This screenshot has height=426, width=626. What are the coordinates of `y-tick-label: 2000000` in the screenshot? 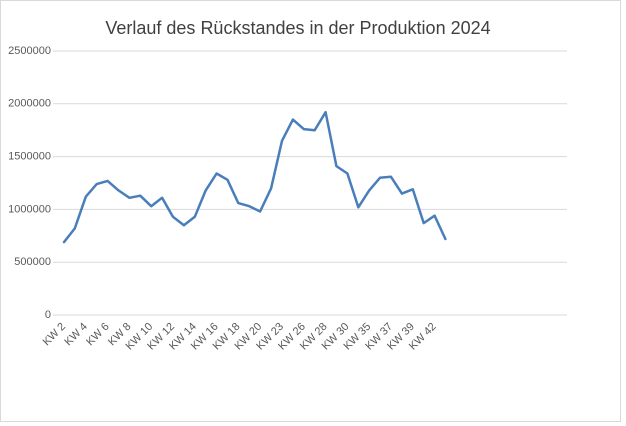 It's located at (29, 104).